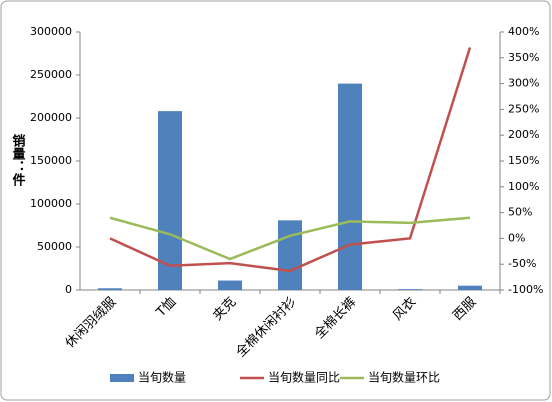 The height and width of the screenshot is (402, 552). Describe the element at coordinates (162, 377) in the screenshot. I see `legend-label: 当旬数量` at that location.